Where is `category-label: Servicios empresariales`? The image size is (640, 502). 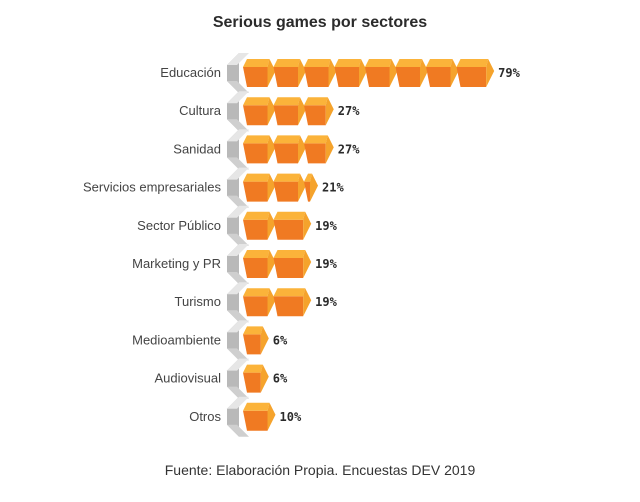 category-label: Servicios empresariales is located at coordinates (152, 187).